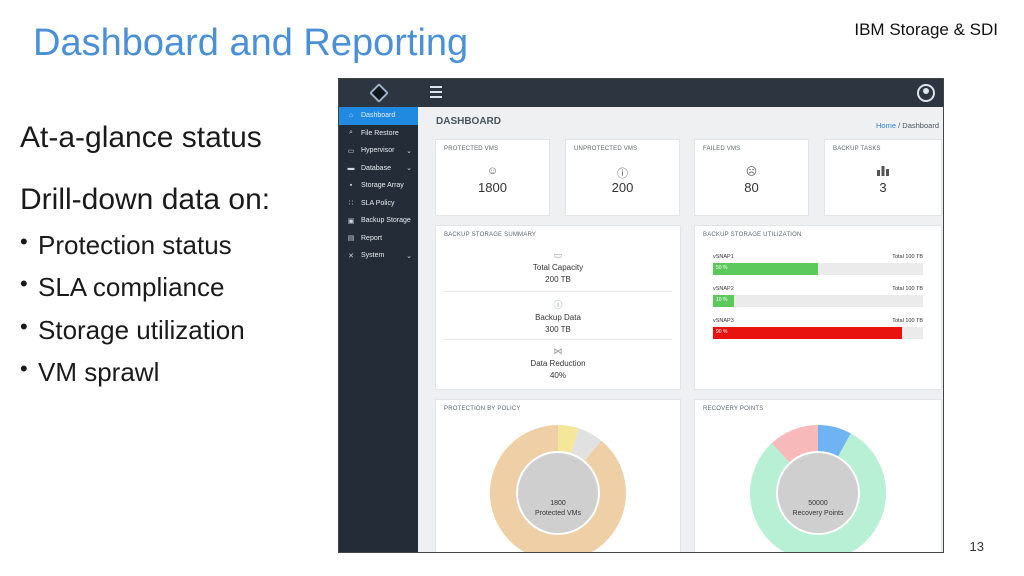 This screenshot has width=1024, height=576. Describe the element at coordinates (558, 503) in the screenshot. I see `donut-center-value: 1800` at that location.